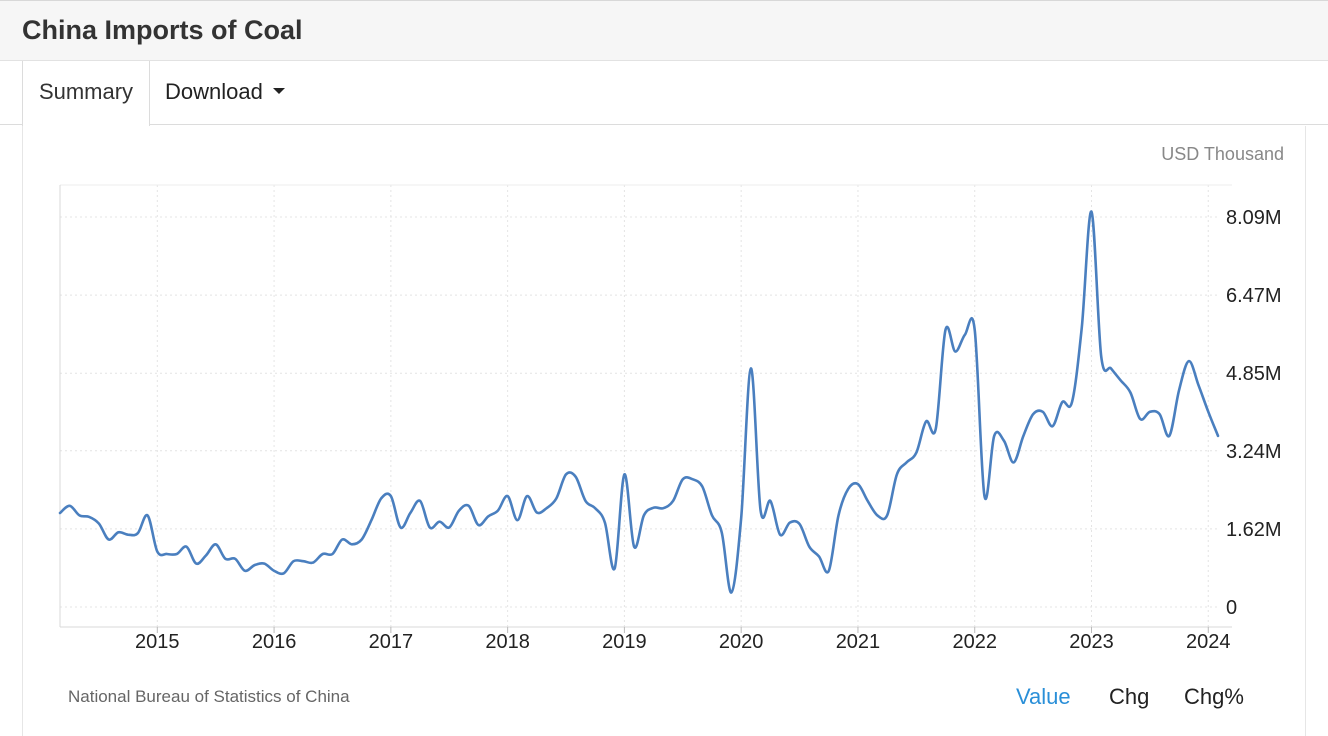 Image resolution: width=1328 pixels, height=736 pixels. Describe the element at coordinates (1254, 413) in the screenshot. I see `y-axis-ticks: 0 1.62M 3.24M 4.85M 6.47M 8.09M` at that location.